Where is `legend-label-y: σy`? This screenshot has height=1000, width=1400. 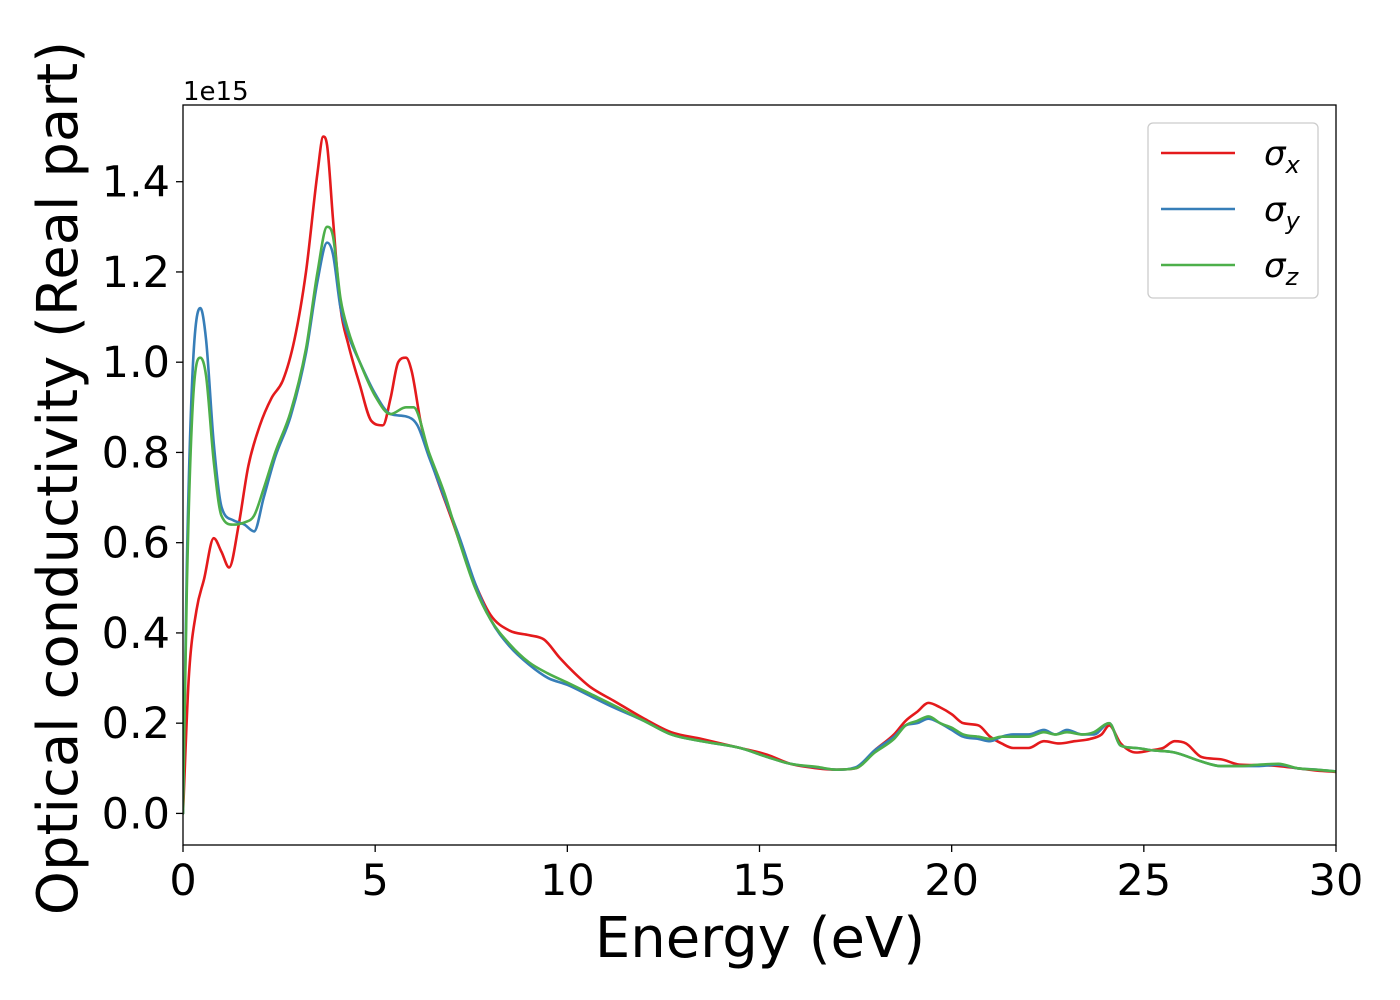
legend-label-y: σy is located at coordinates (1282, 212).